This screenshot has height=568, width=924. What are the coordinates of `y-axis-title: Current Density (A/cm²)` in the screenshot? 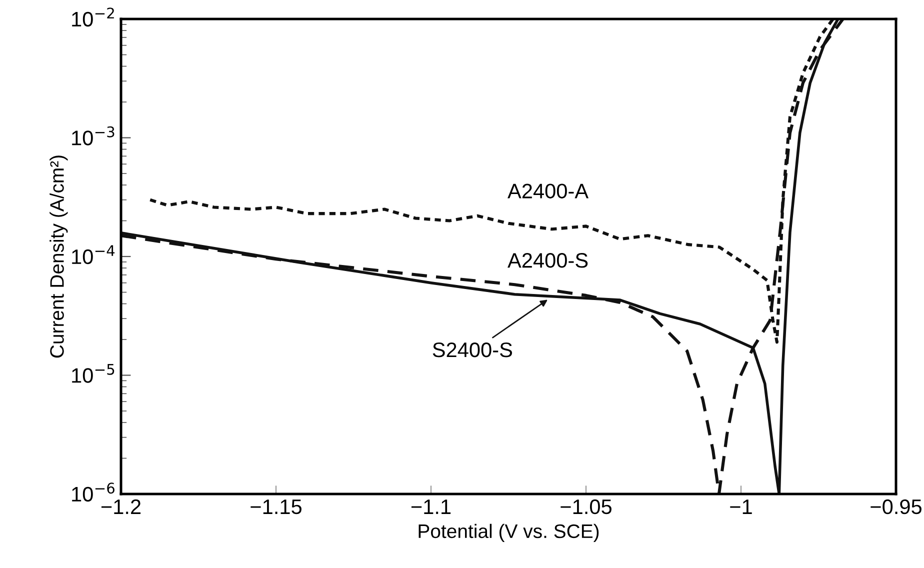 It's located at (59, 257).